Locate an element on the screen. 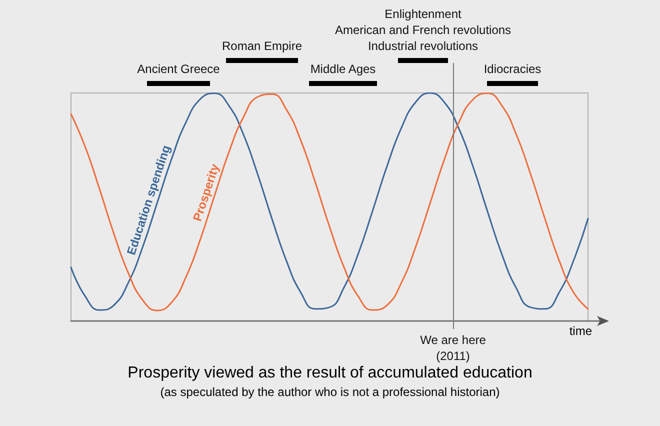 The height and width of the screenshot is (426, 660). text: Roman Empire is located at coordinates (262, 46).